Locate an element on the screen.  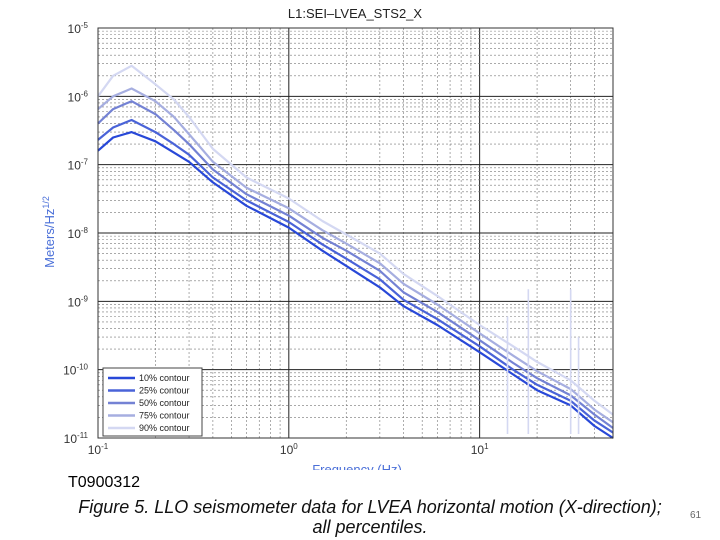
x-tick-exponent: 1 is located at coordinates (486, 446).